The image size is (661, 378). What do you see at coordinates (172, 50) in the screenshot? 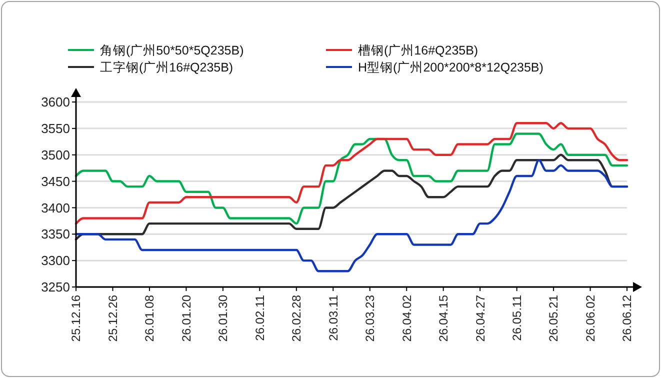
I see `legend-label: 角钢(广州50*50*5Q235B)` at bounding box center [172, 50].